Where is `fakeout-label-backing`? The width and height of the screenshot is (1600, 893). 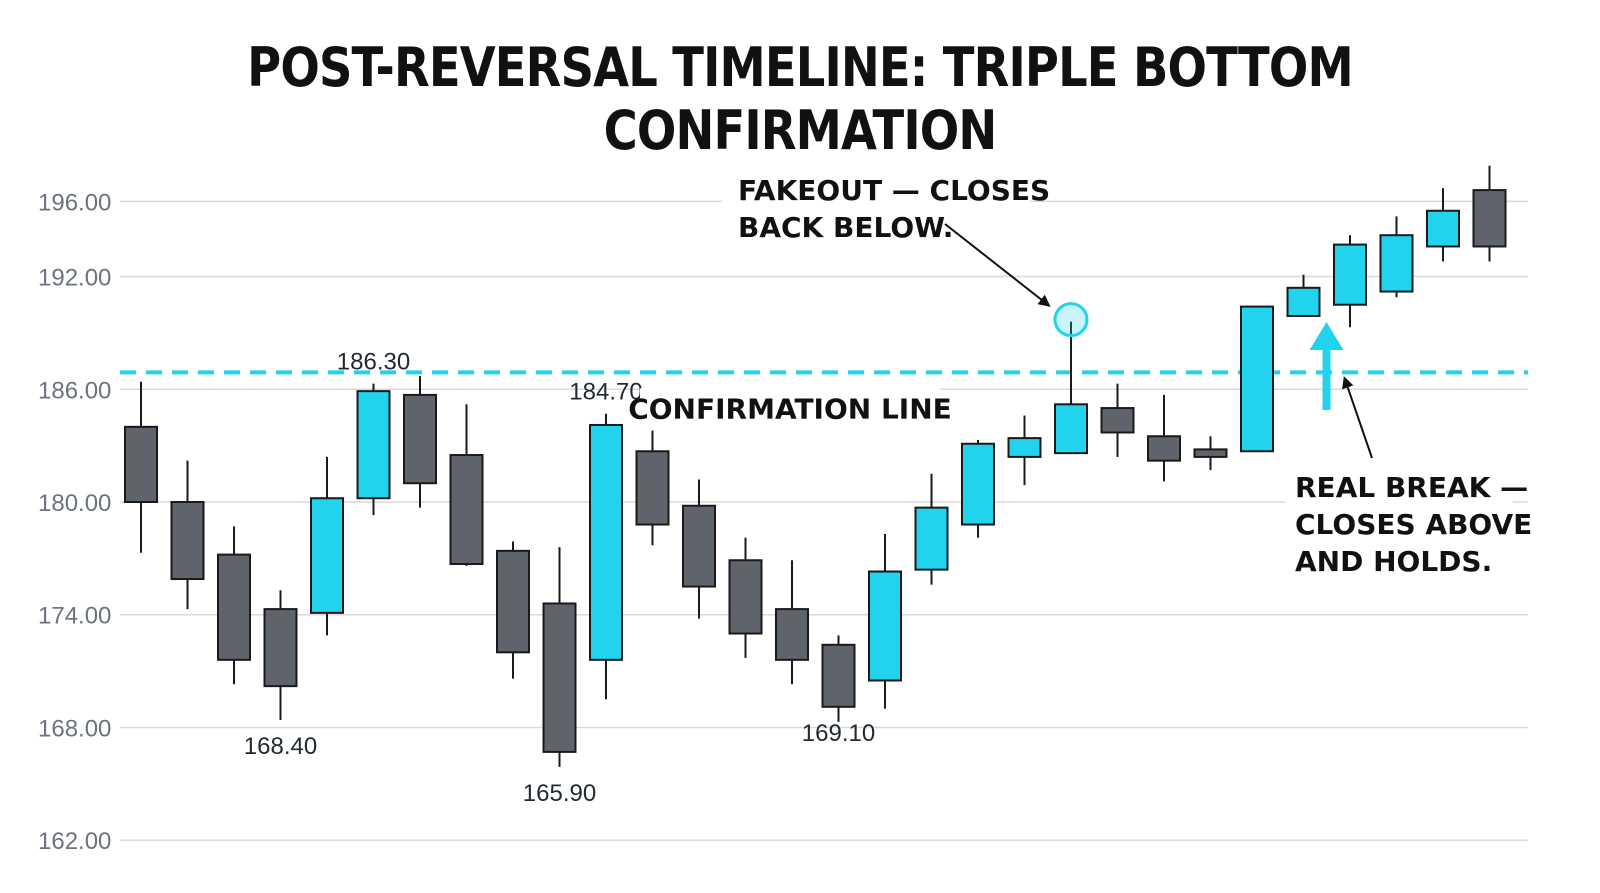 fakeout-label-backing is located at coordinates (876, 206).